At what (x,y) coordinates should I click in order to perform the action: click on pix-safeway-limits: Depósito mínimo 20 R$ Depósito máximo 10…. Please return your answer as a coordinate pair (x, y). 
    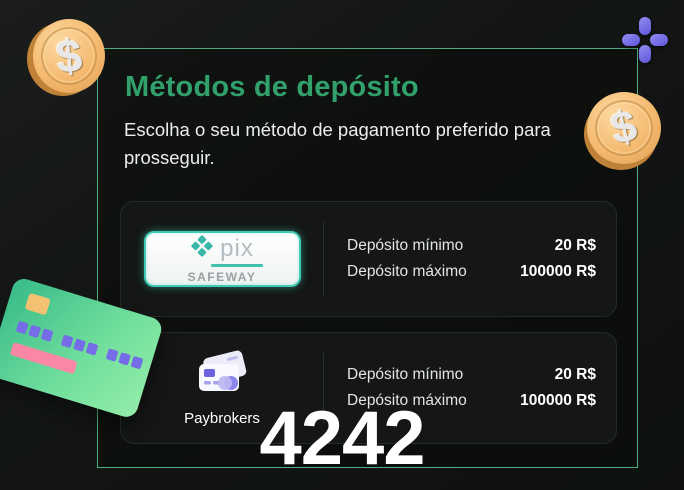
    Looking at the image, I should click on (471, 259).